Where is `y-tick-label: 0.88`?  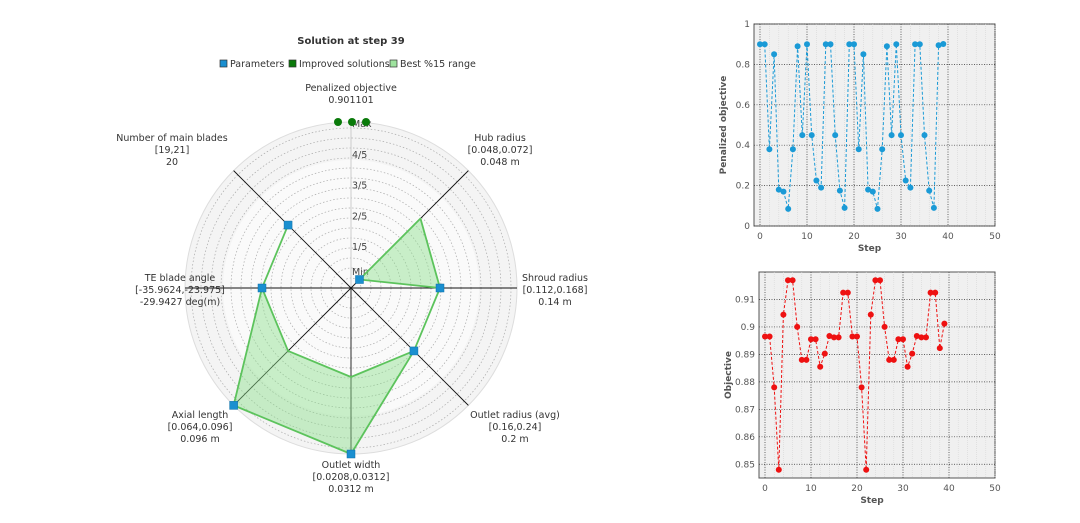 y-tick-label: 0.88 is located at coordinates (745, 383).